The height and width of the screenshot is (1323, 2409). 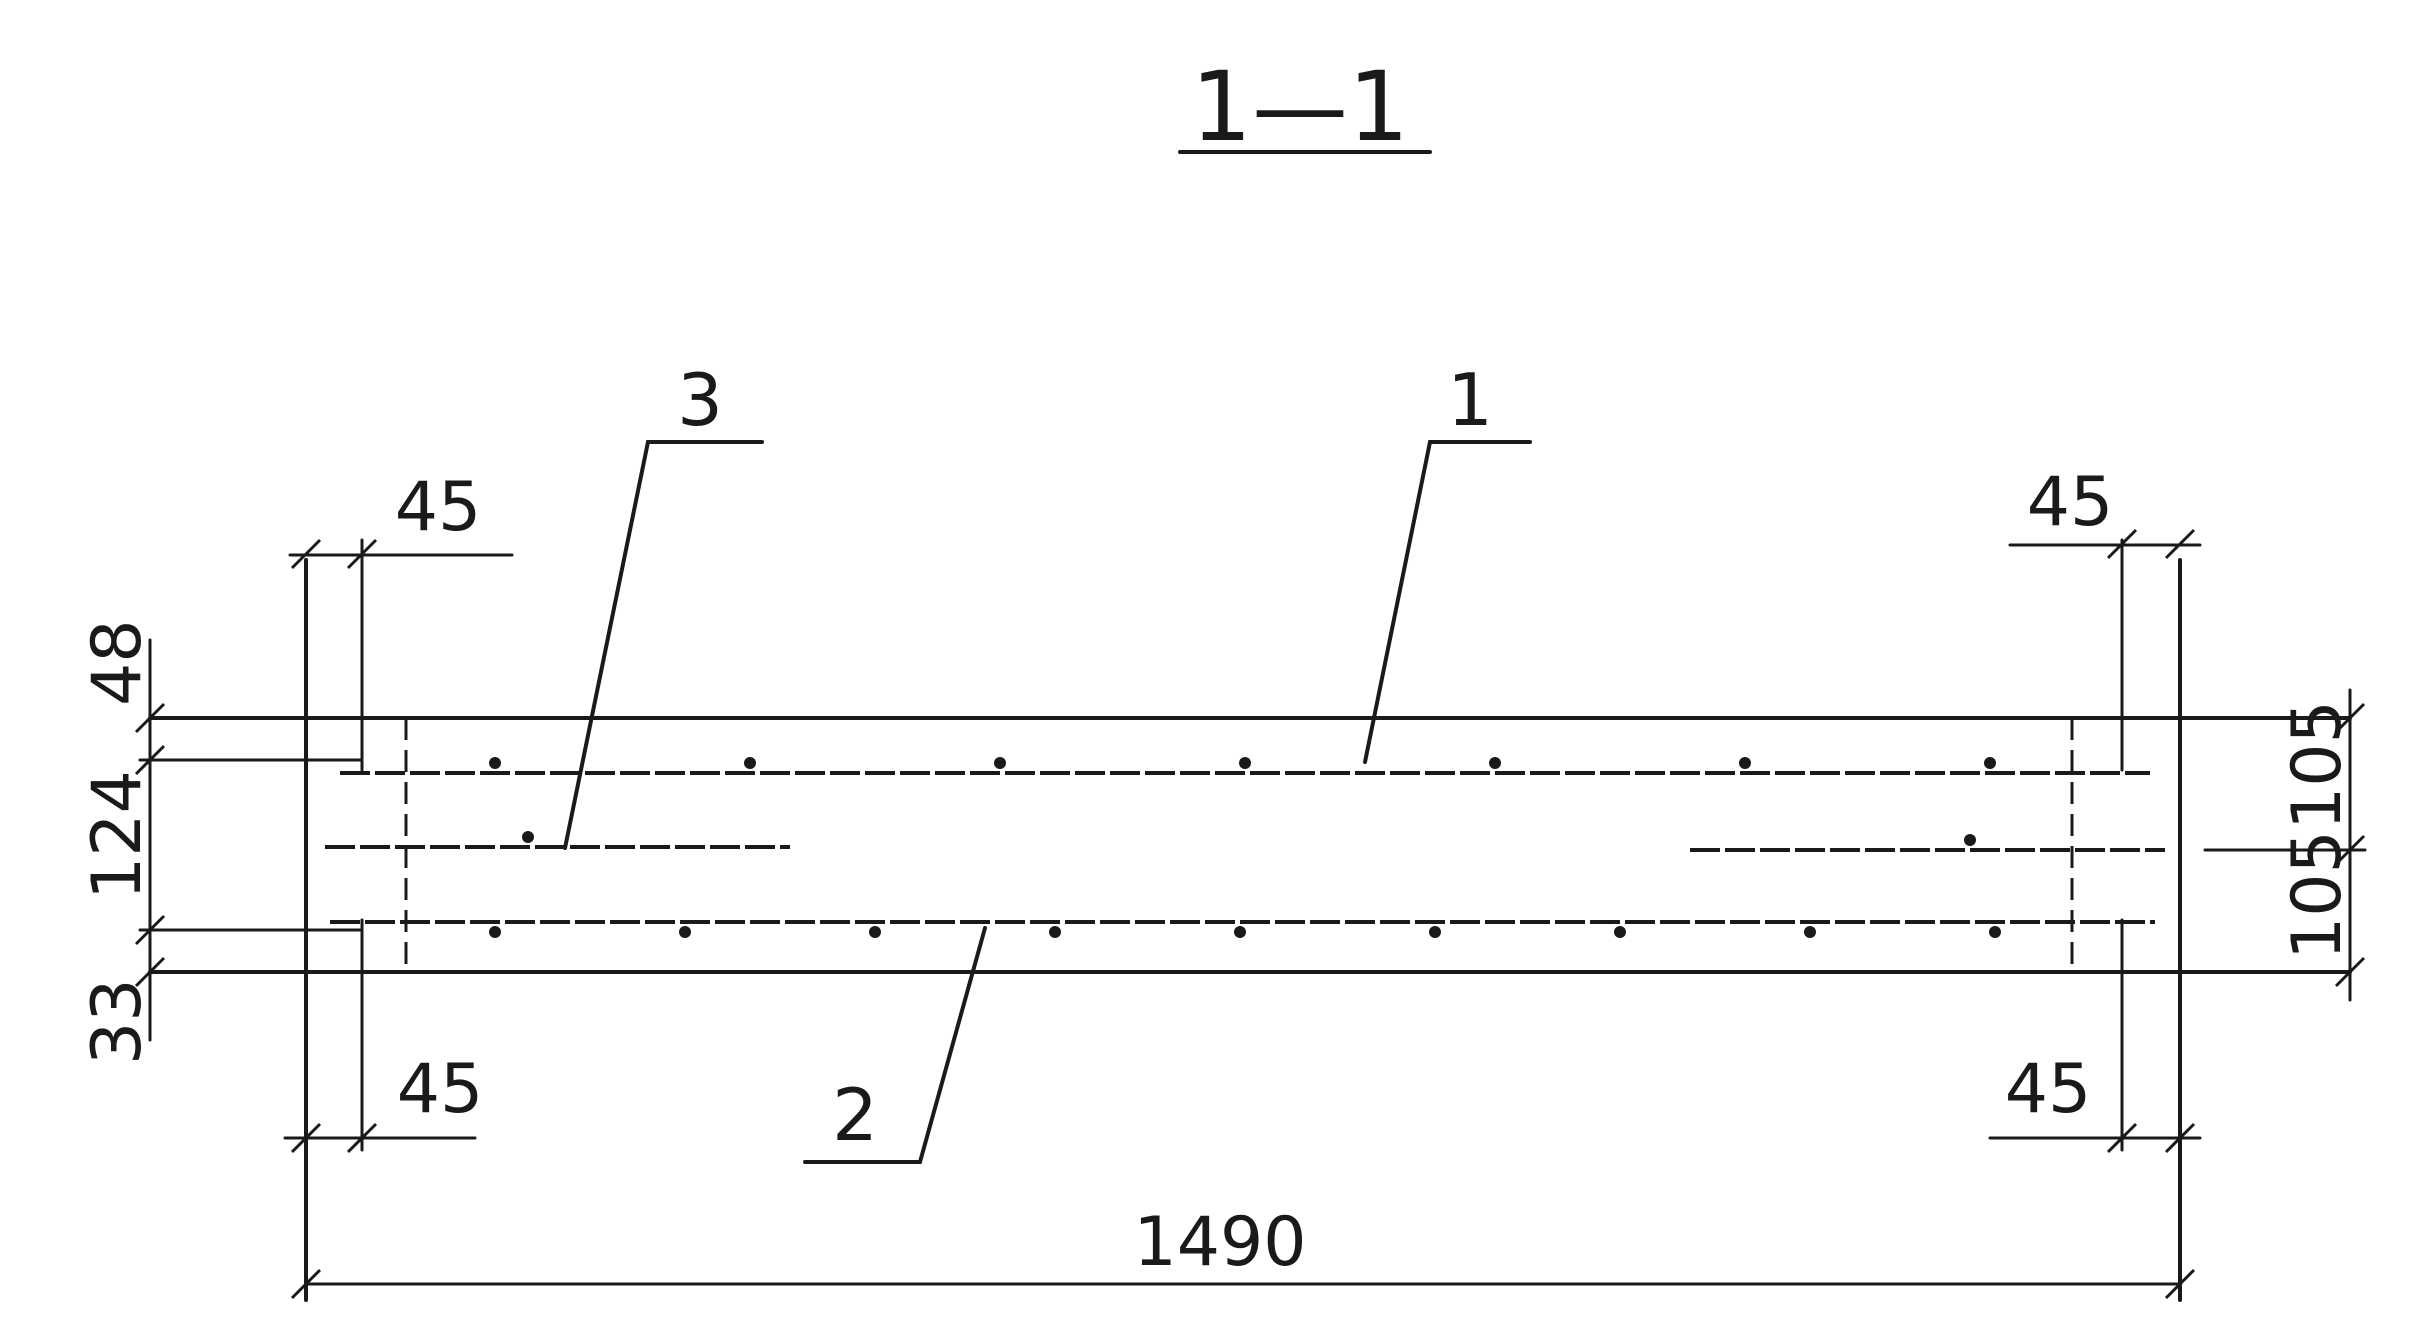 I want to click on position-label-2: 2, so click(x=855, y=1115).